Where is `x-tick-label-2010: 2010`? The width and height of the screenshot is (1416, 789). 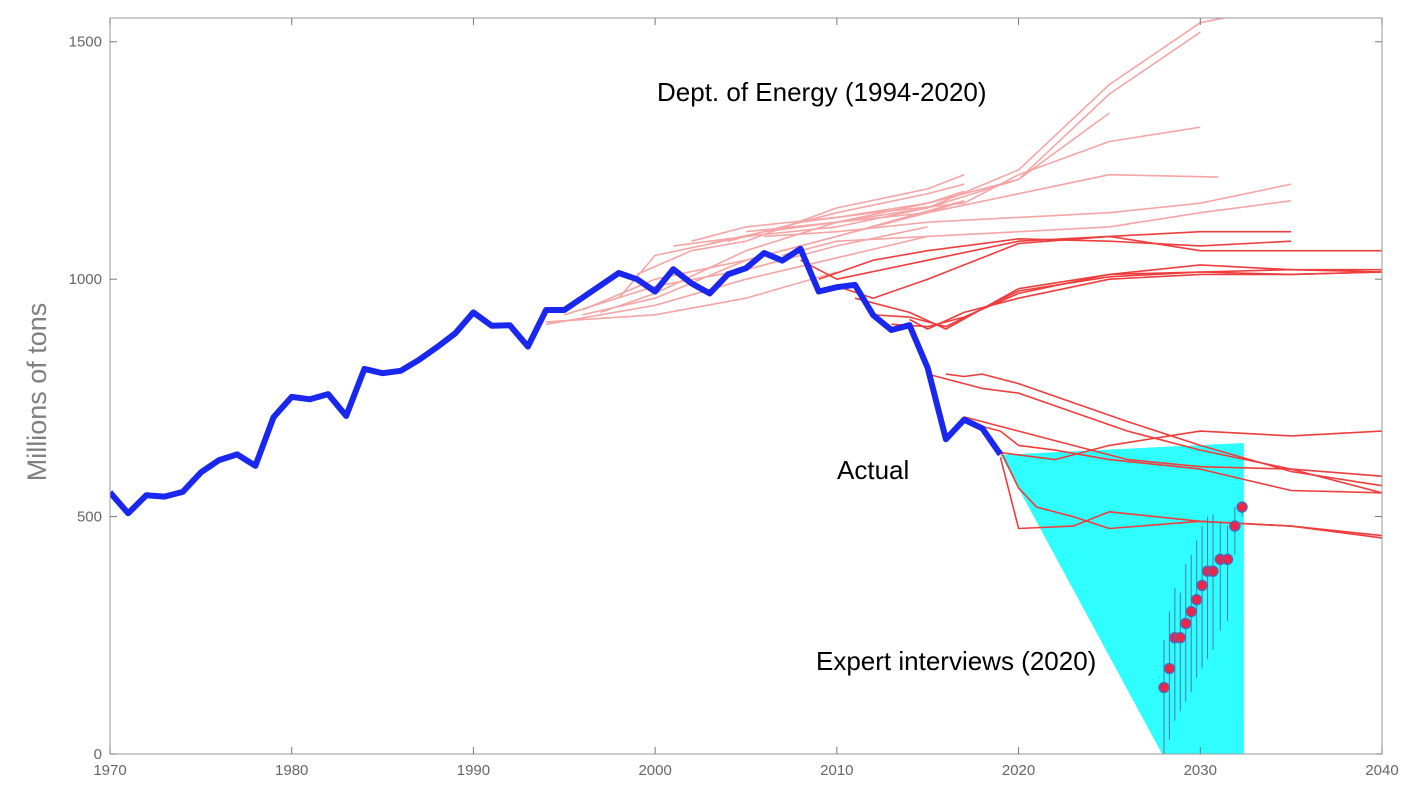
x-tick-label-2010: 2010 is located at coordinates (836, 770).